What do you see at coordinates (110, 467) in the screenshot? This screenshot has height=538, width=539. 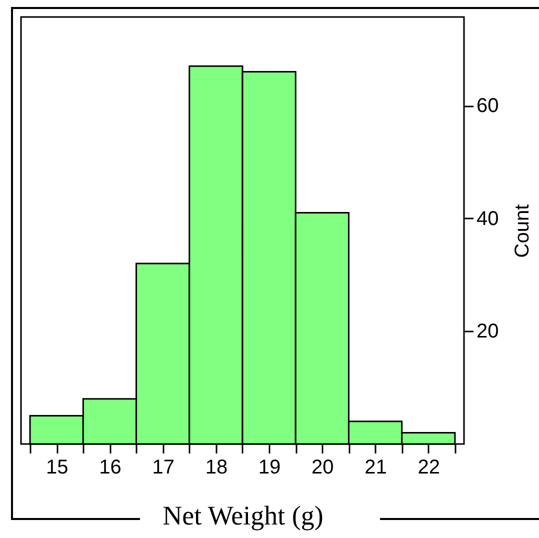 I see `x-tick-label: 16` at bounding box center [110, 467].